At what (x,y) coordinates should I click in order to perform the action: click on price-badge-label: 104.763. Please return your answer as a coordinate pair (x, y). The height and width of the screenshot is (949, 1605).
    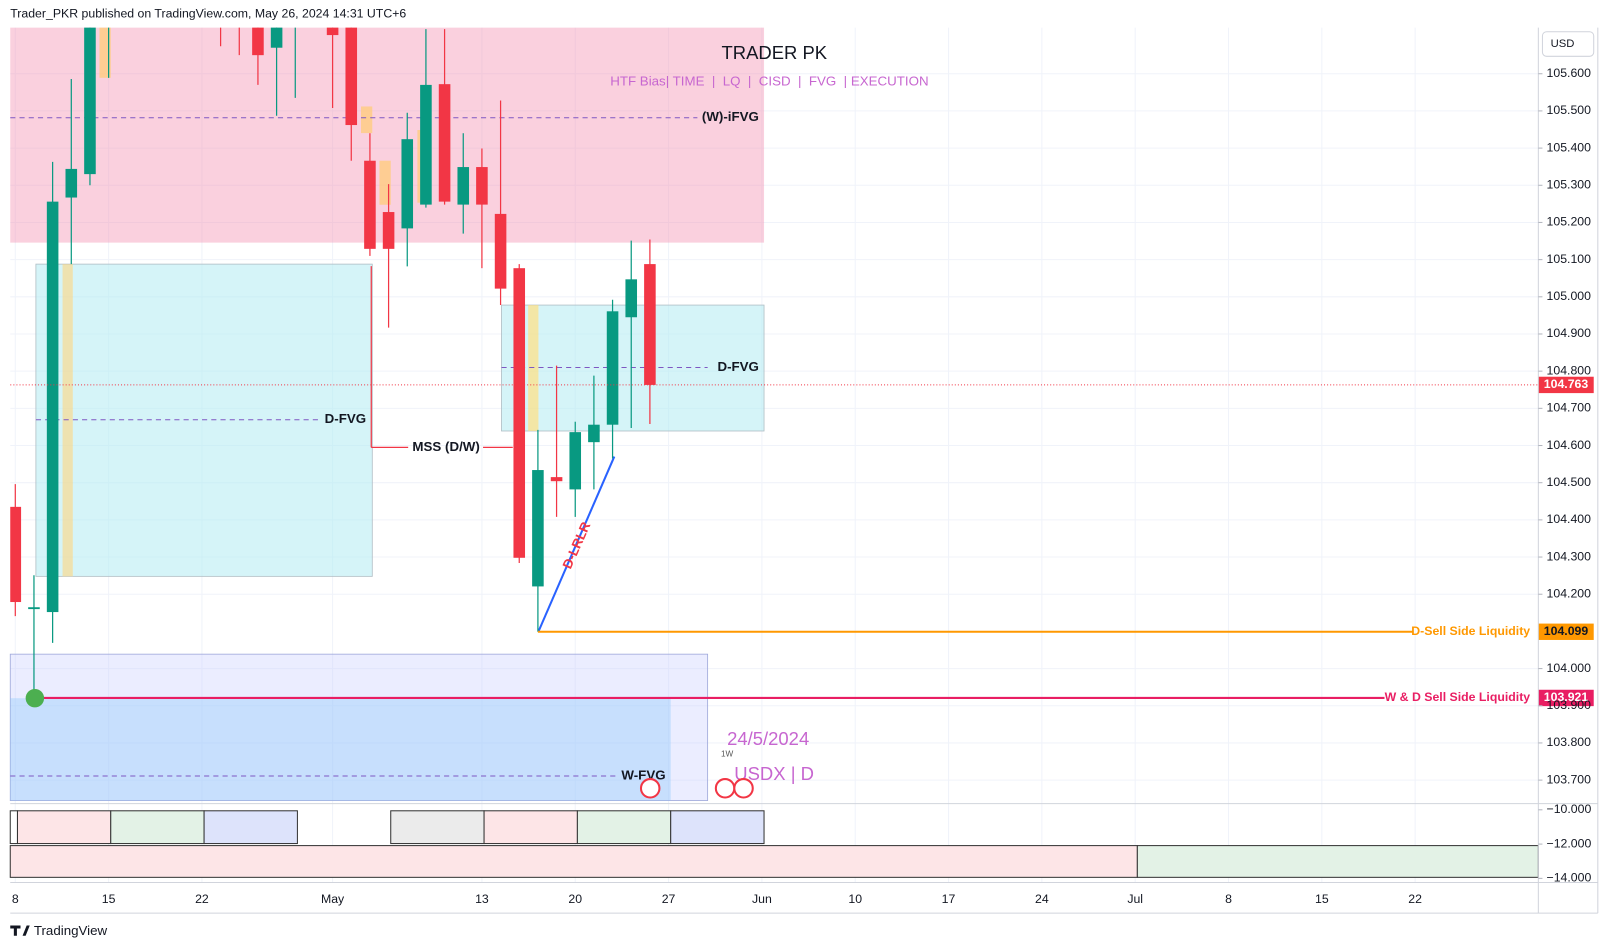
    Looking at the image, I should click on (1566, 384).